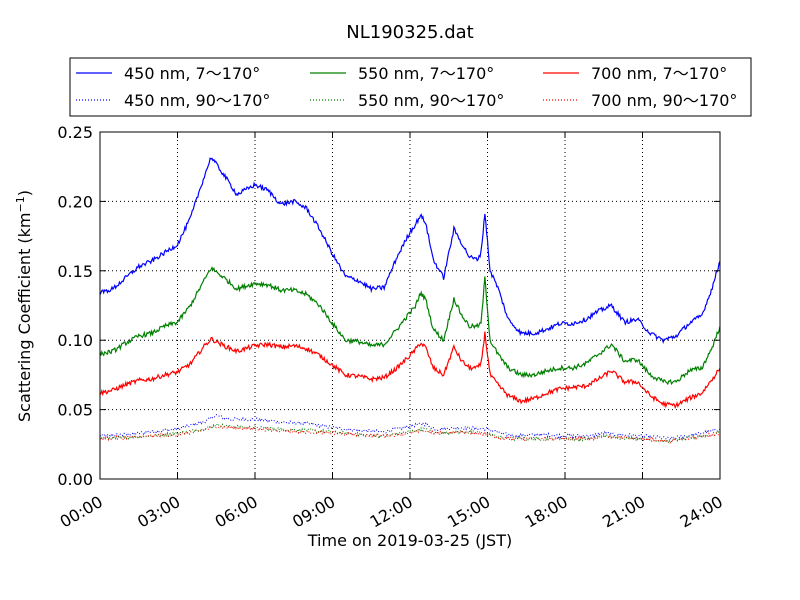 This screenshot has width=800, height=600. What do you see at coordinates (623, 512) in the screenshot?
I see `x-tick-label: 21:00` at bounding box center [623, 512].